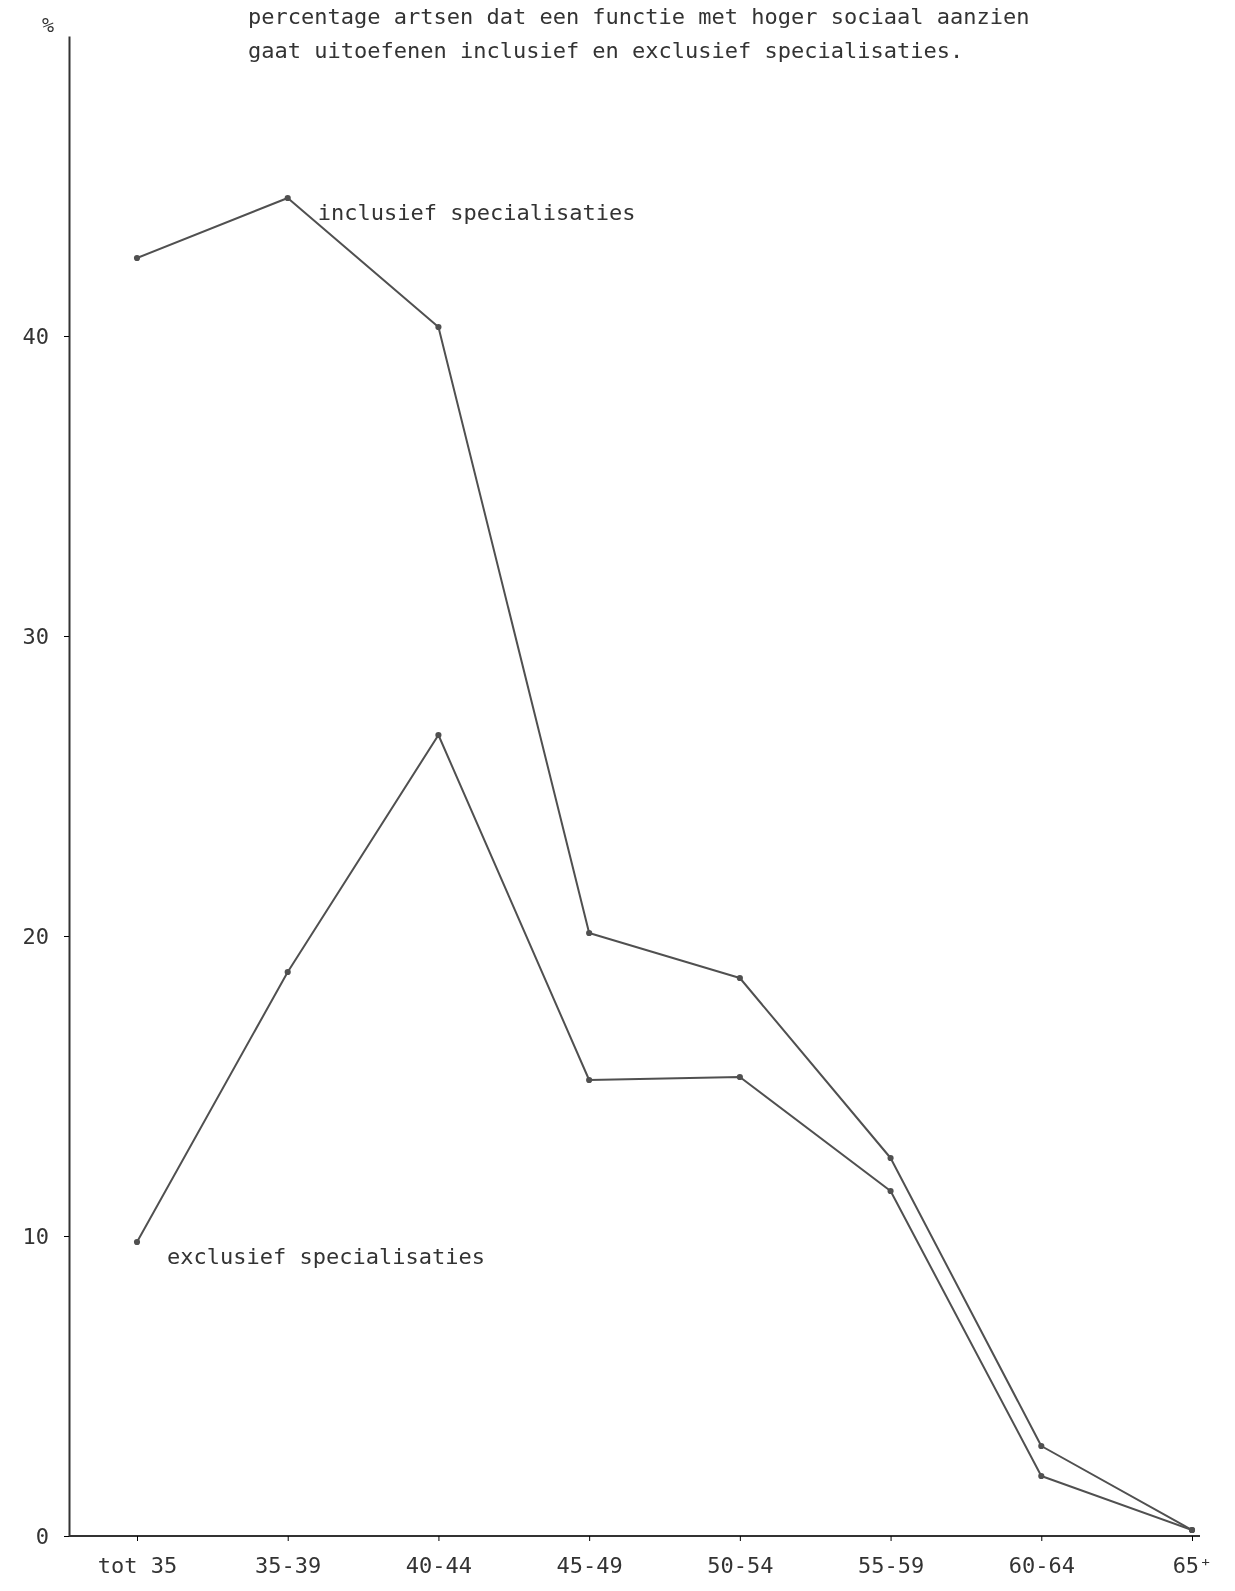 The height and width of the screenshot is (1591, 1235). Describe the element at coordinates (740, 1565) in the screenshot. I see `x-tick-label: 50-54` at that location.